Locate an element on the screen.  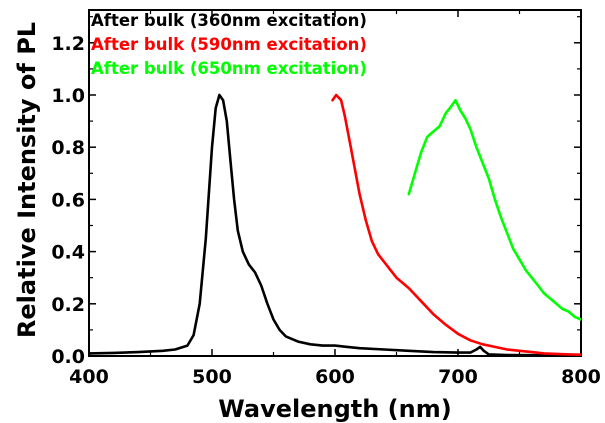
y-tick-label: 0.2 is located at coordinates (68, 305).